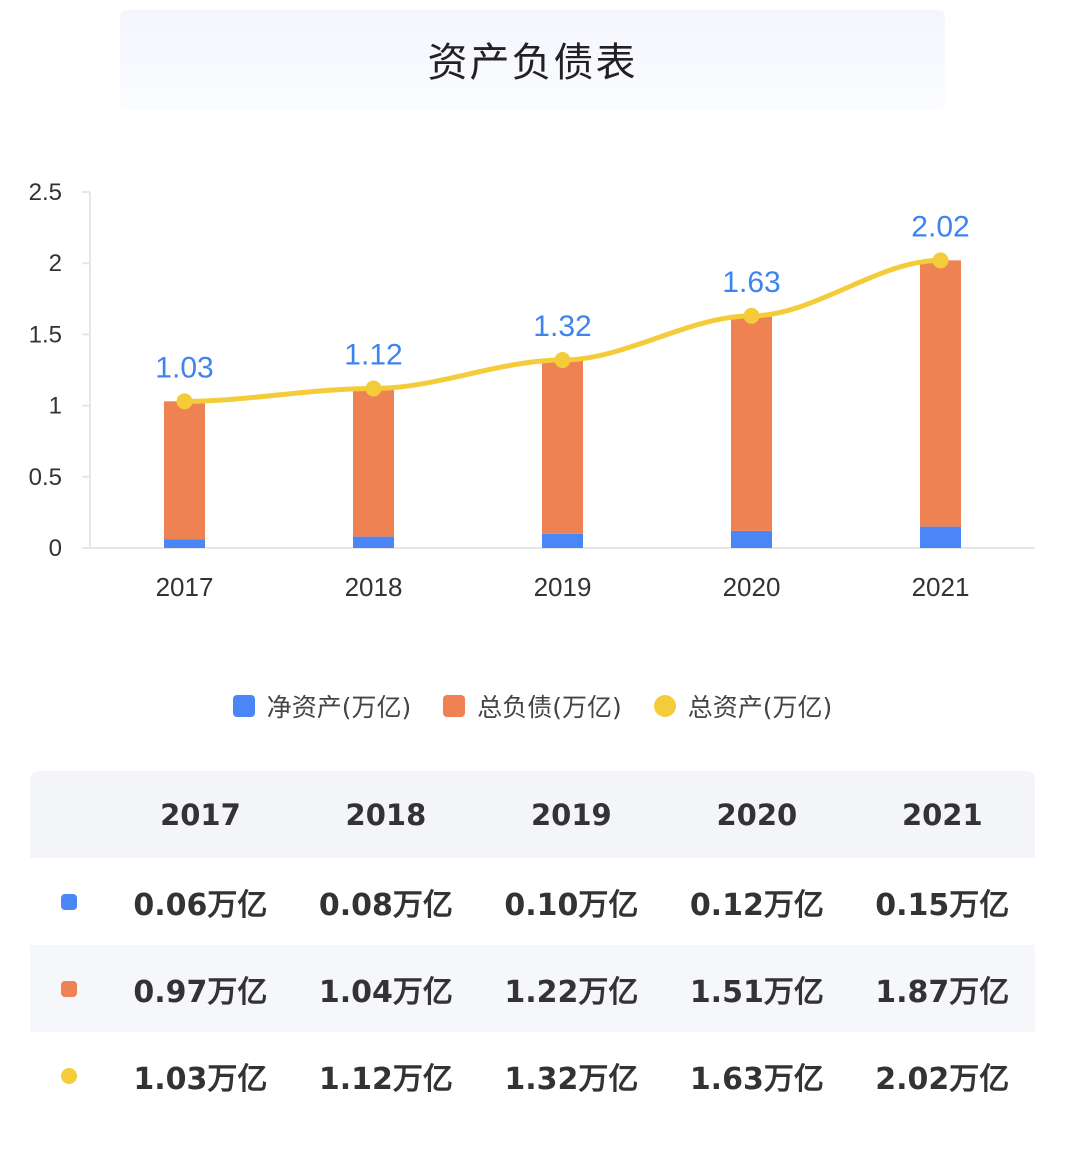 This screenshot has height=1149, width=1065. What do you see at coordinates (243, 706) in the screenshot?
I see `legend-marker-net-assets` at bounding box center [243, 706].